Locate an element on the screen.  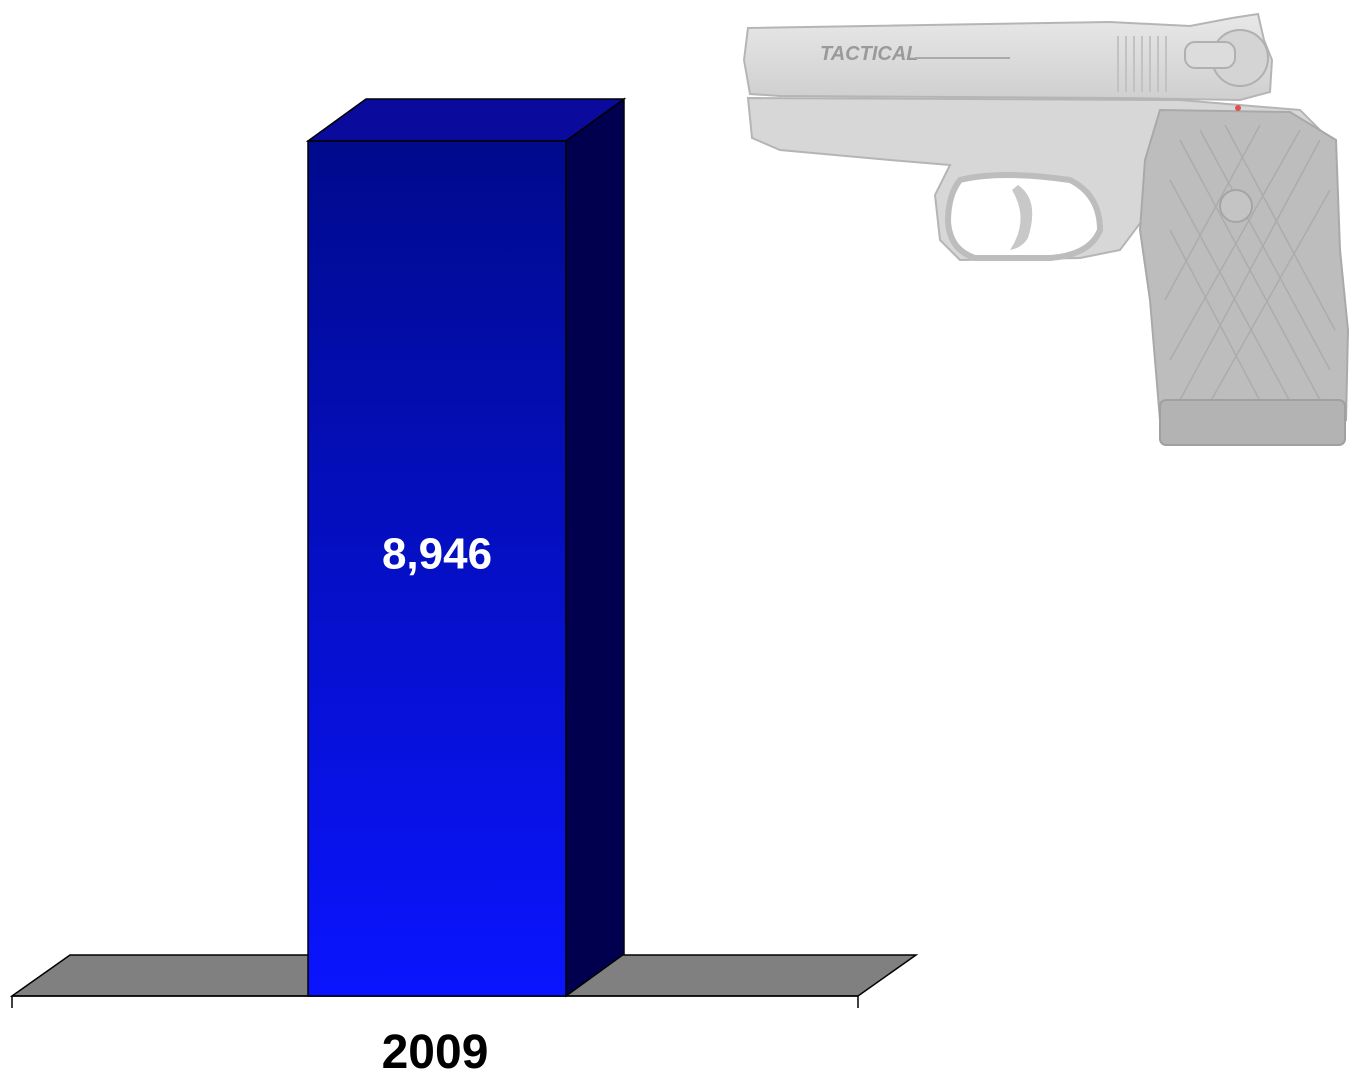
bar-side-face is located at coordinates (595, 547).